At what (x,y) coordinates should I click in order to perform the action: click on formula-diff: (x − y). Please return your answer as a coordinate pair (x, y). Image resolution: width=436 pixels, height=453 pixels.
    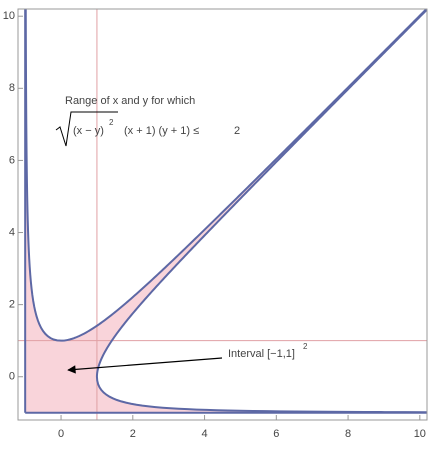
    Looking at the image, I should click on (88, 131).